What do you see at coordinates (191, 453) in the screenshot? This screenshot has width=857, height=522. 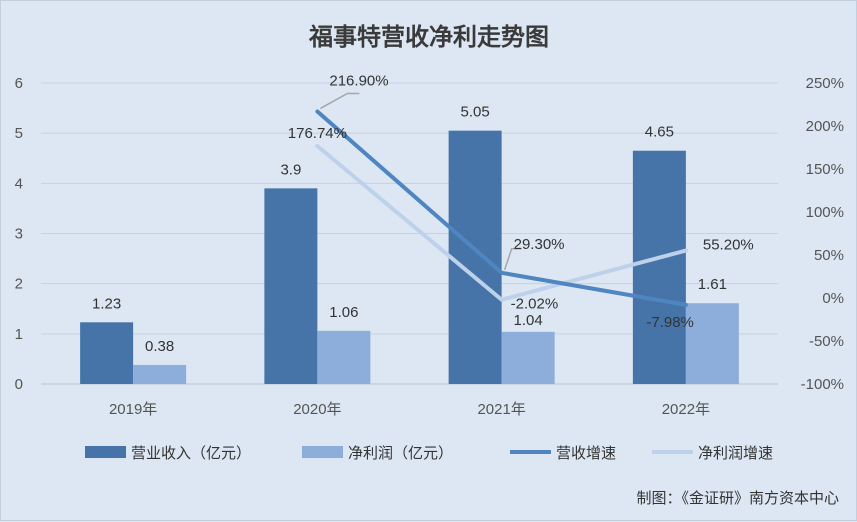 I see `legend-label-revenue: 营业收入（亿元）` at bounding box center [191, 453].